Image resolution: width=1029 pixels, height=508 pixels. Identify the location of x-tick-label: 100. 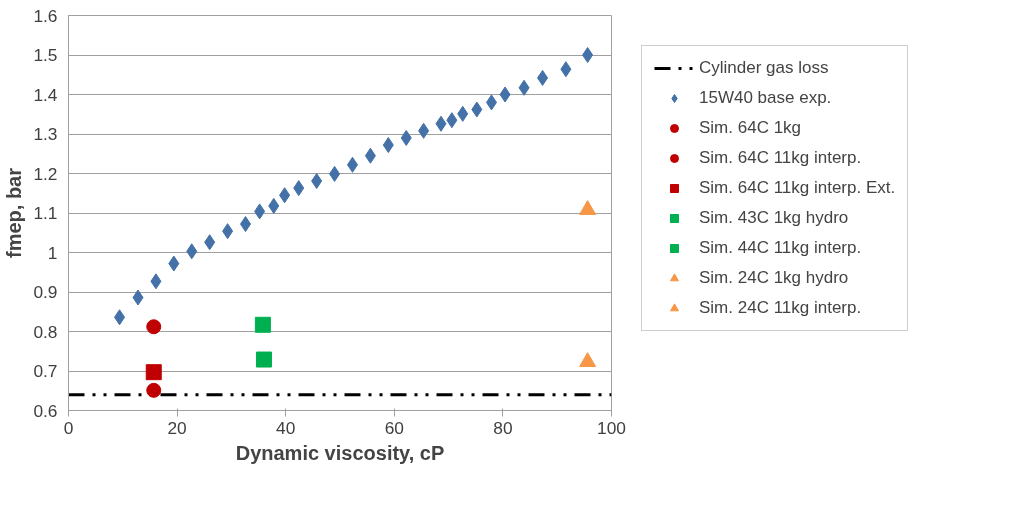
(611, 427).